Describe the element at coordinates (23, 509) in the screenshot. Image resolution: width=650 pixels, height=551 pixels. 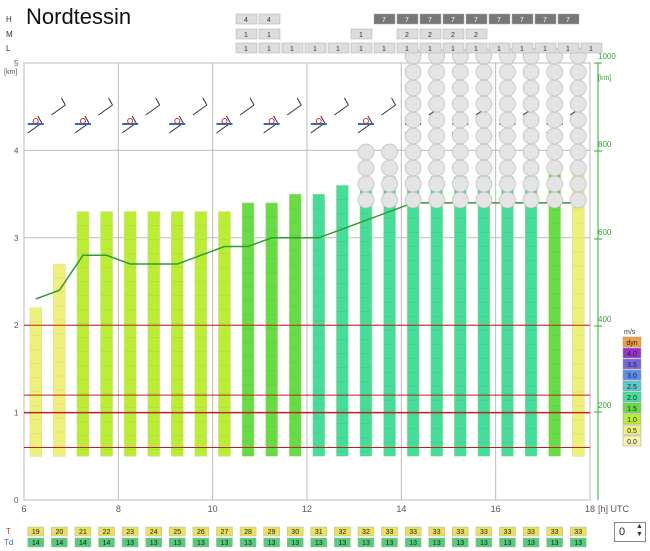
I see `x-tick-label: 6` at that location.